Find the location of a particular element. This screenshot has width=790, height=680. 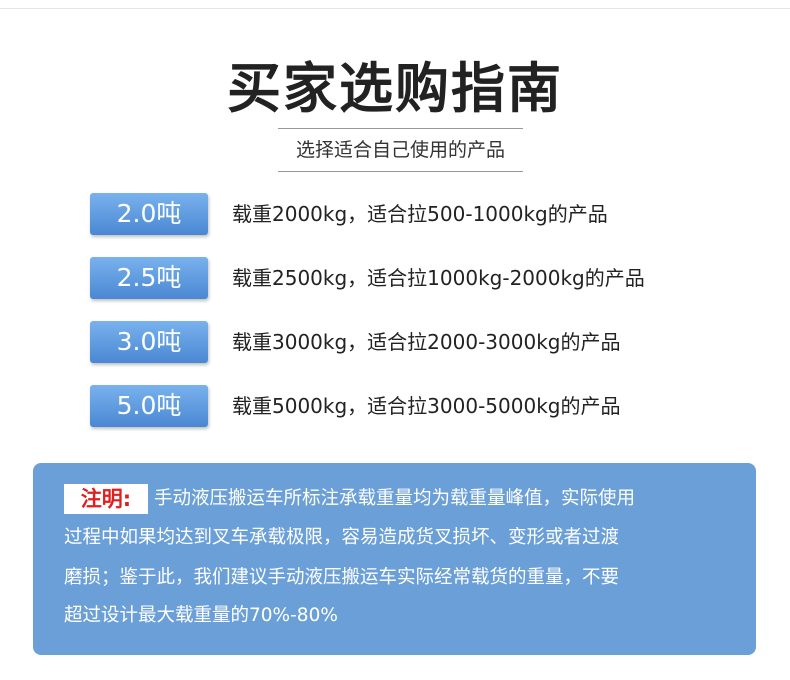

description: 载重2000kg，适合拉500-1000kg的产品 is located at coordinates (420, 214).